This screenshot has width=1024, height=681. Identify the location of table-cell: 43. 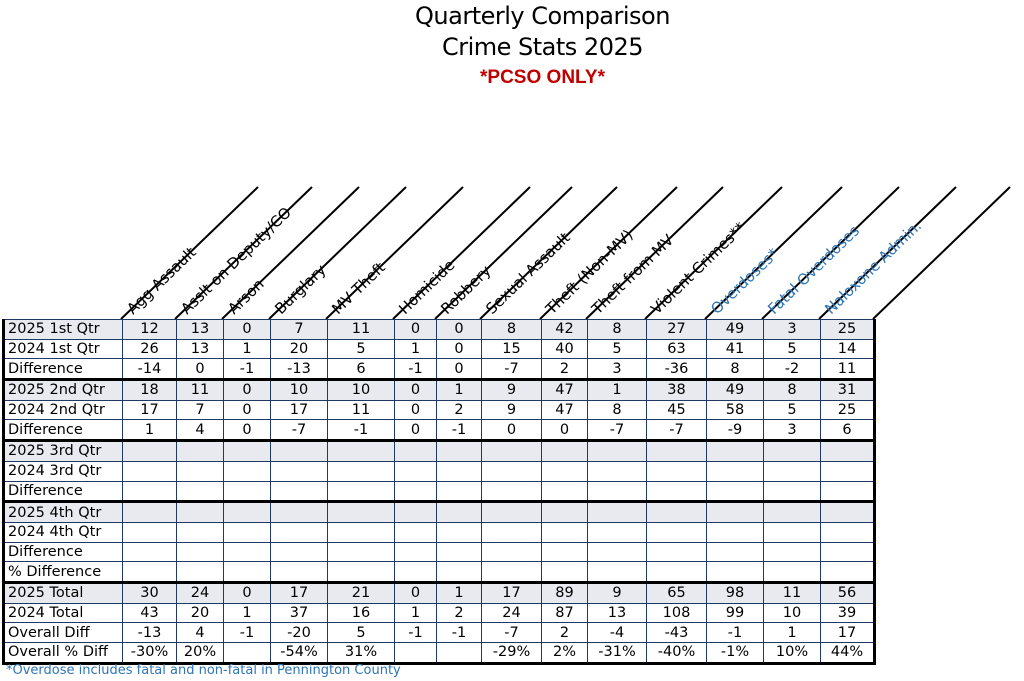
(149, 613).